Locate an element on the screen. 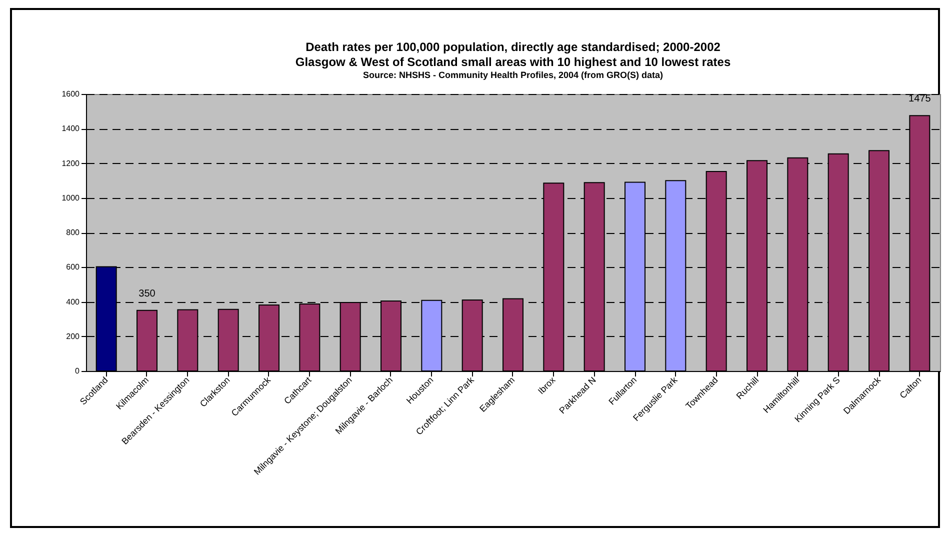 This screenshot has width=942, height=533. y-tick-label: 0 is located at coordinates (77, 371).